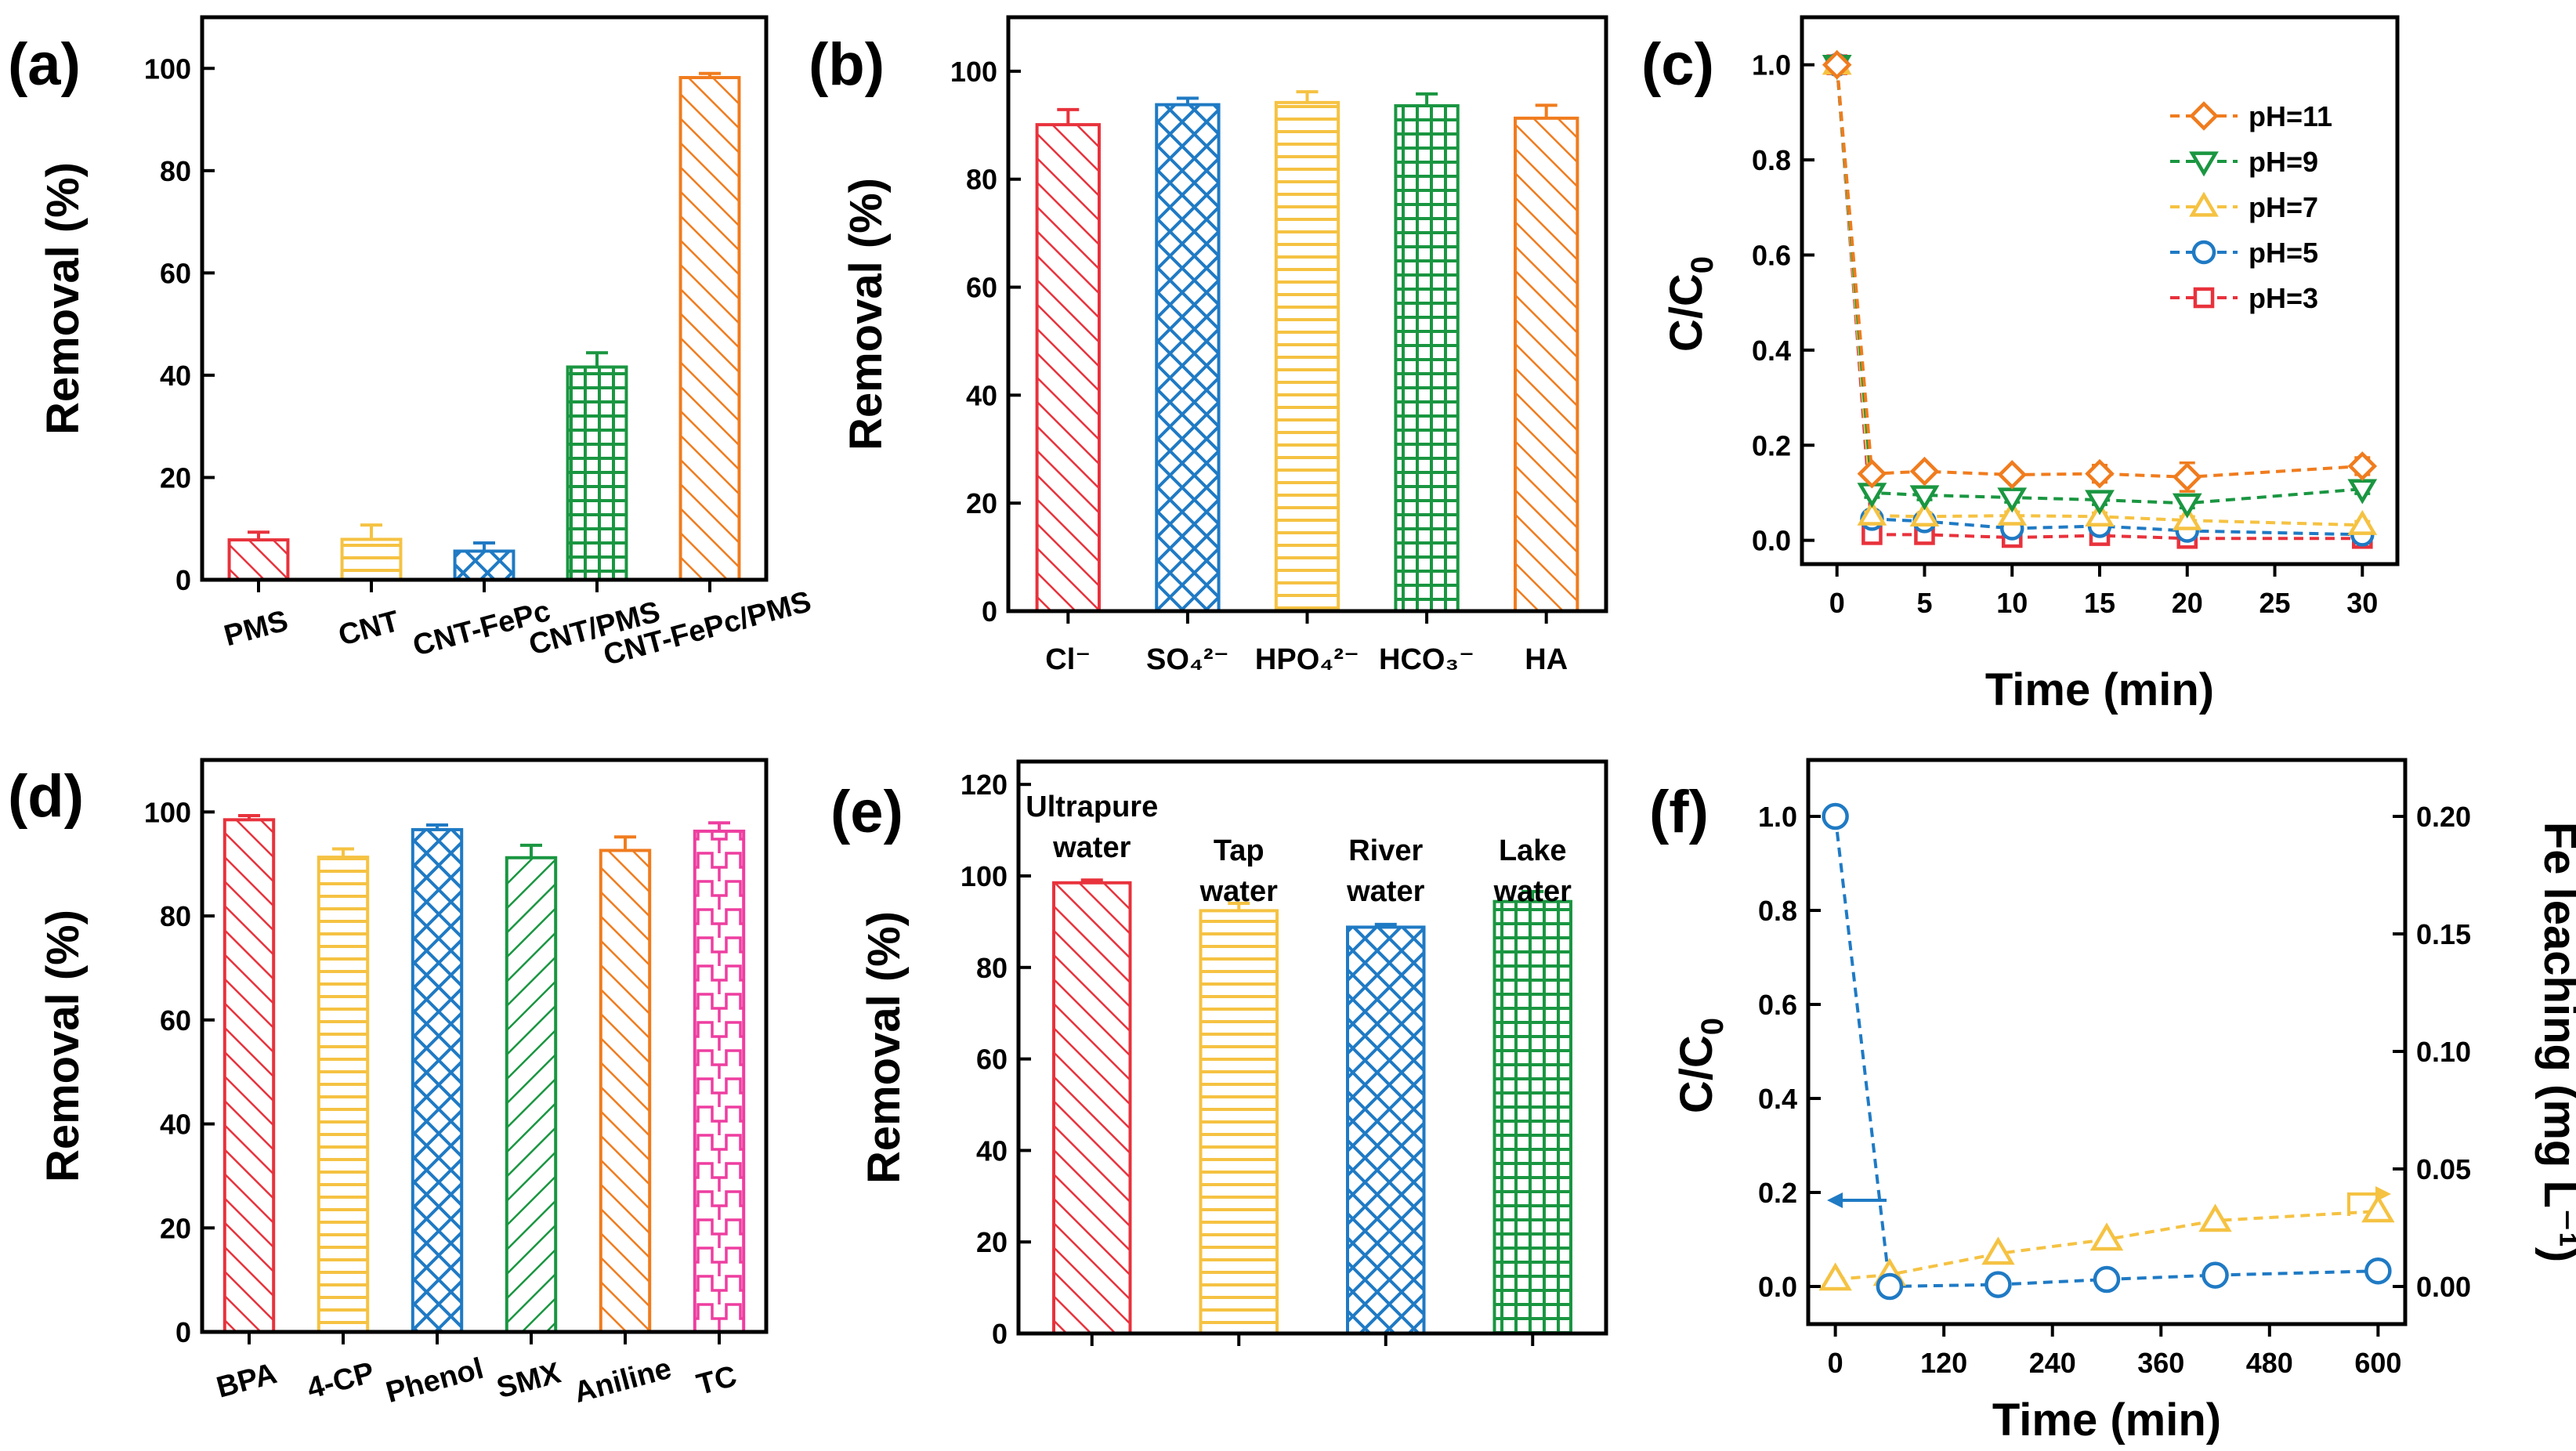  I want to click on y-tick-label: 0.4, so click(1771, 351).